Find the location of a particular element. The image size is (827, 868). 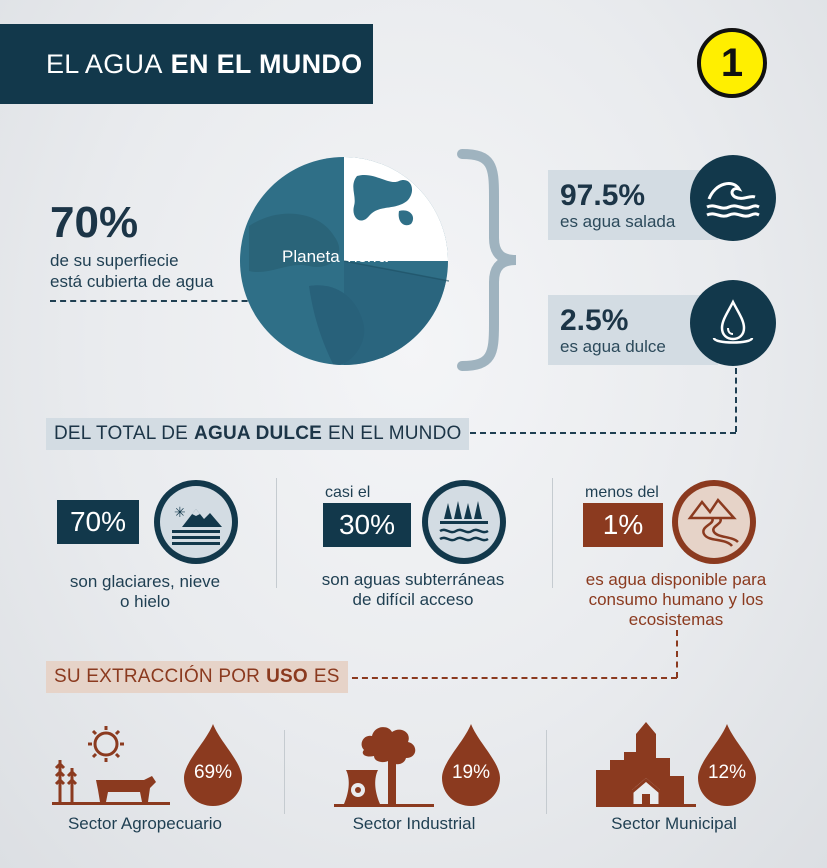

section1-bold: AGUA DULCE is located at coordinates (258, 433).